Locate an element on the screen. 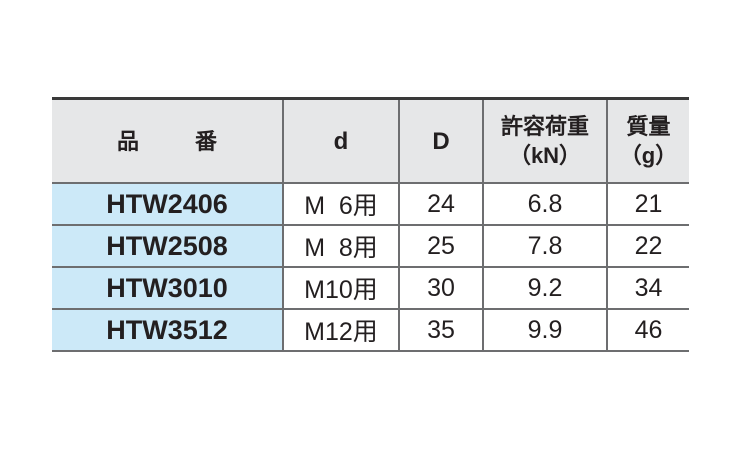  D-cell: 30 is located at coordinates (441, 288).